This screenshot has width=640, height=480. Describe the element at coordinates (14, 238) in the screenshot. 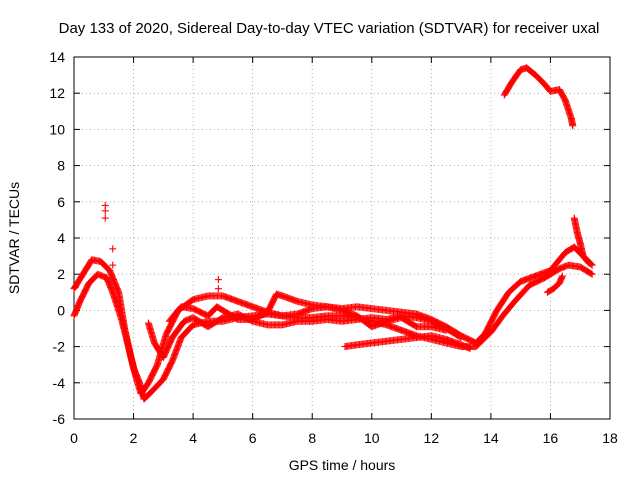

I see `y-axis-label: SDTVAR / TECUs` at that location.